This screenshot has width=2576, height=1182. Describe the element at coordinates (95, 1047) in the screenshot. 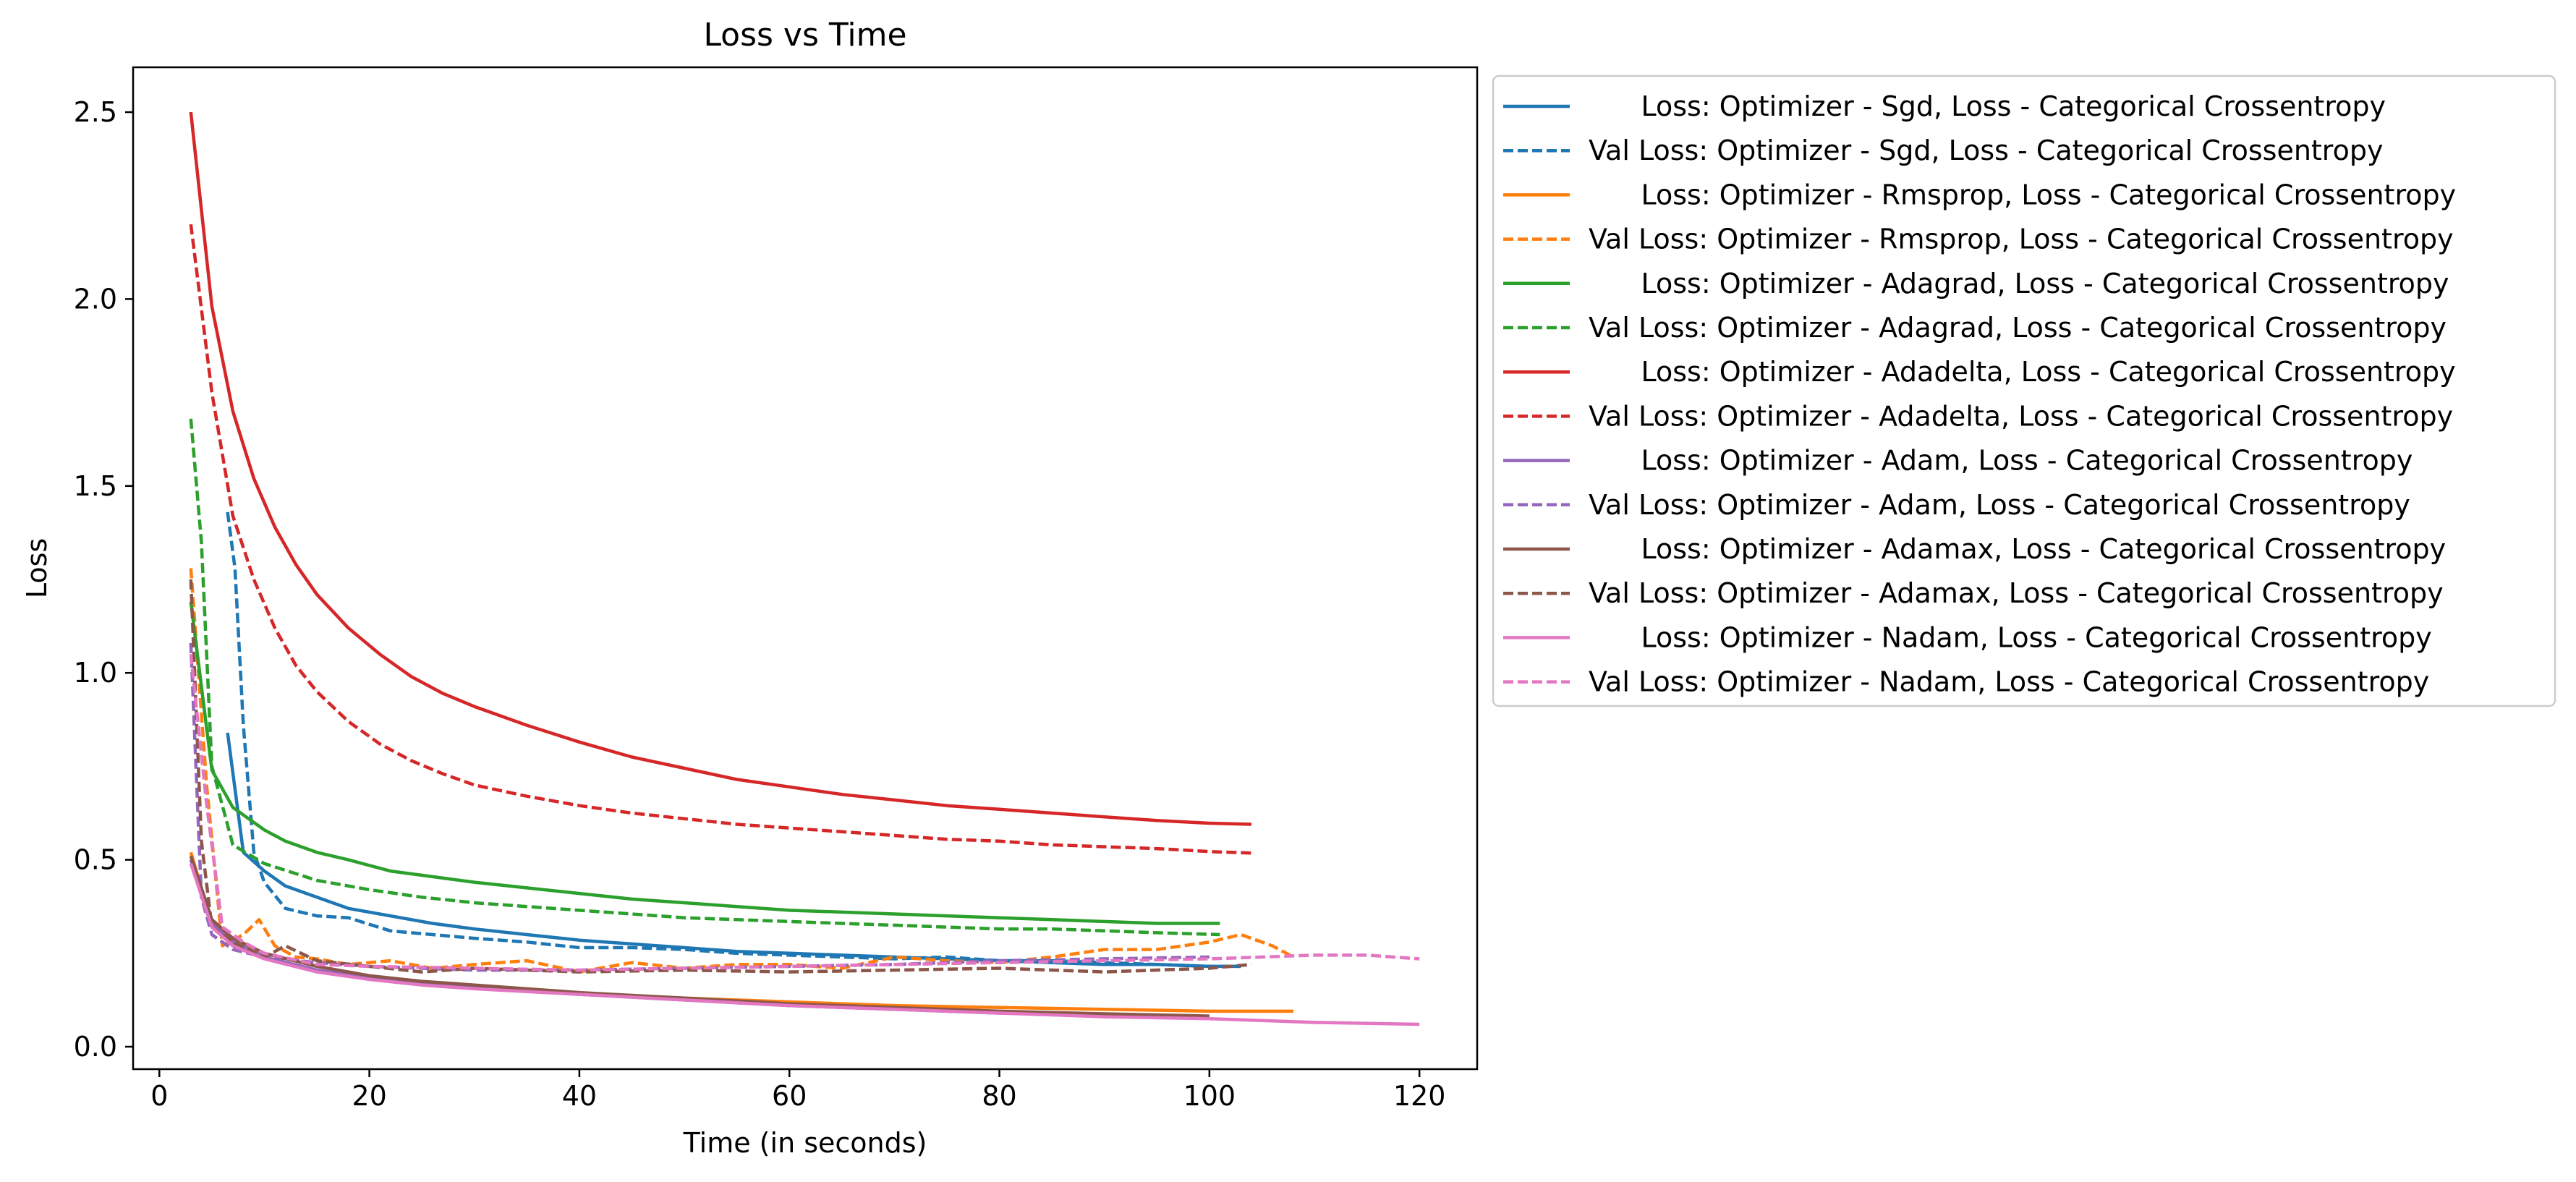

I see `y-tick-label: 0.0` at that location.